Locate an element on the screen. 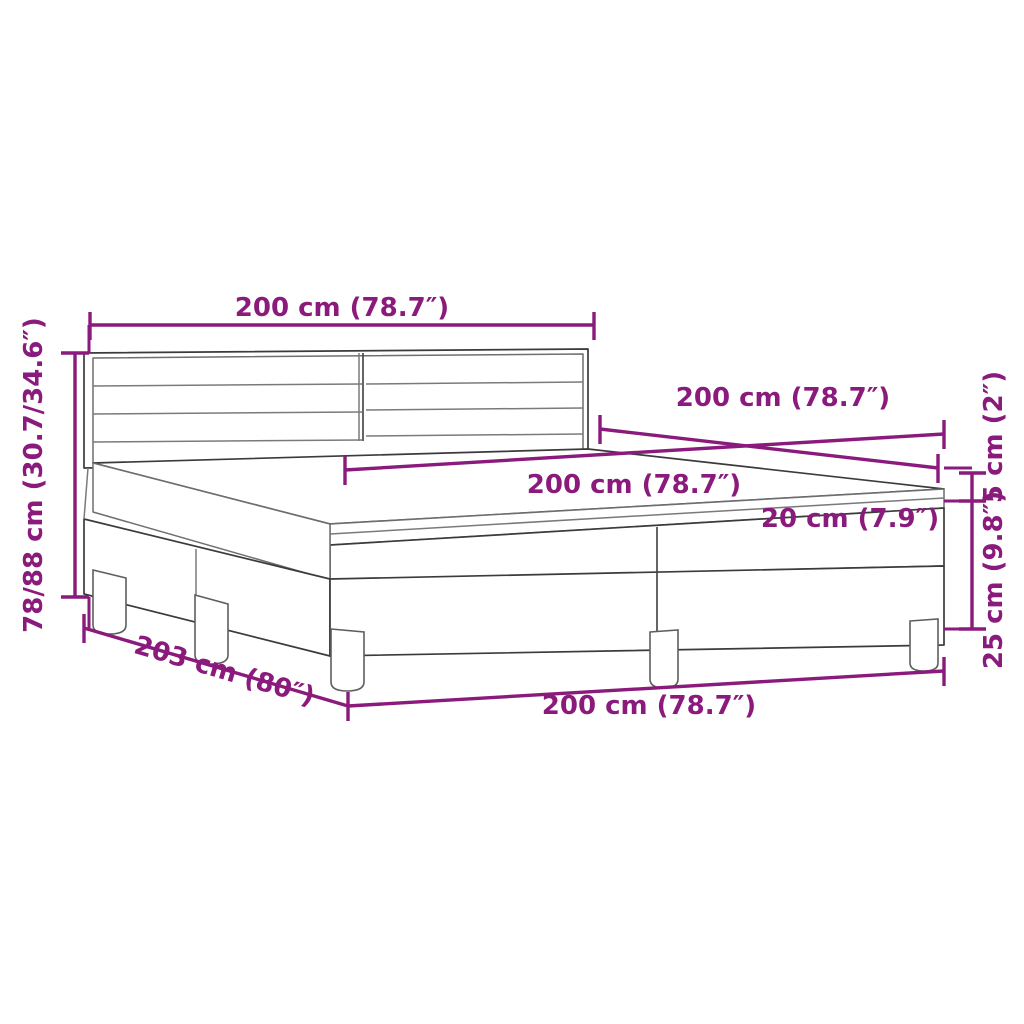  dimension-topper-thickness: 5 cm (2″) is located at coordinates (984, 437).